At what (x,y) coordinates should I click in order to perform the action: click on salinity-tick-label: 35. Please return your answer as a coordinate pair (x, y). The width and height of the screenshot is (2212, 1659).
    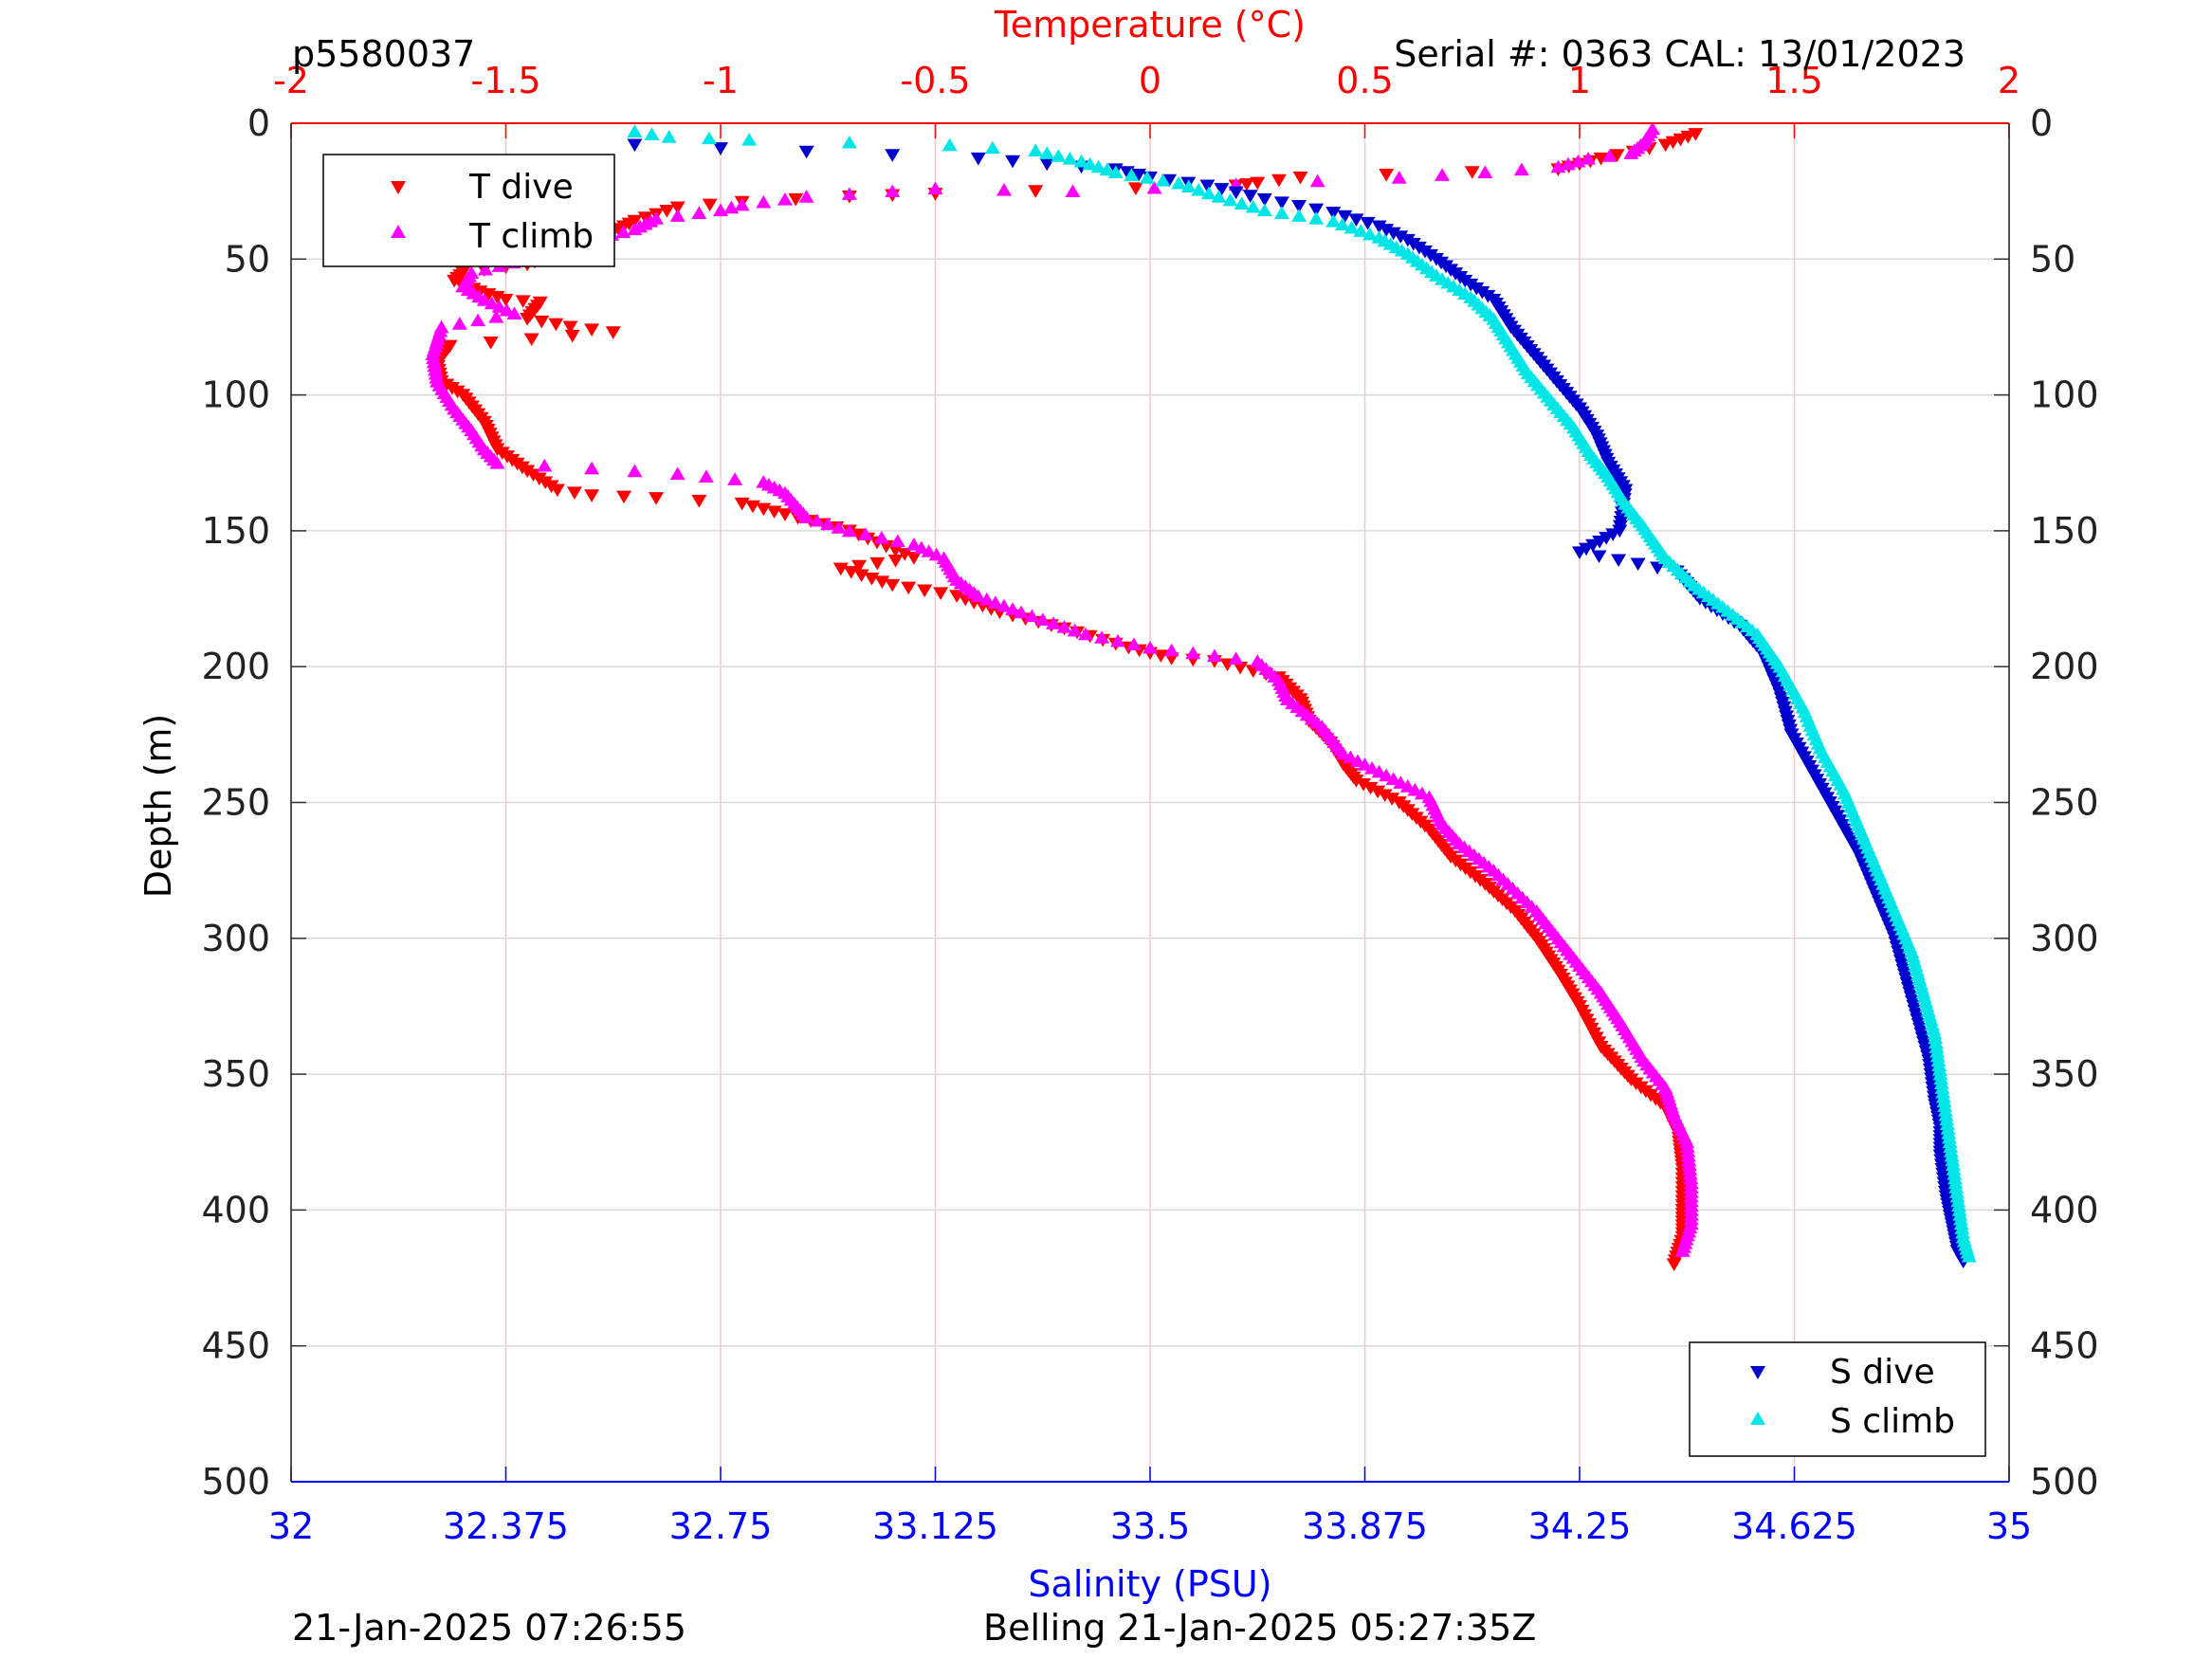
    Looking at the image, I should click on (2009, 1526).